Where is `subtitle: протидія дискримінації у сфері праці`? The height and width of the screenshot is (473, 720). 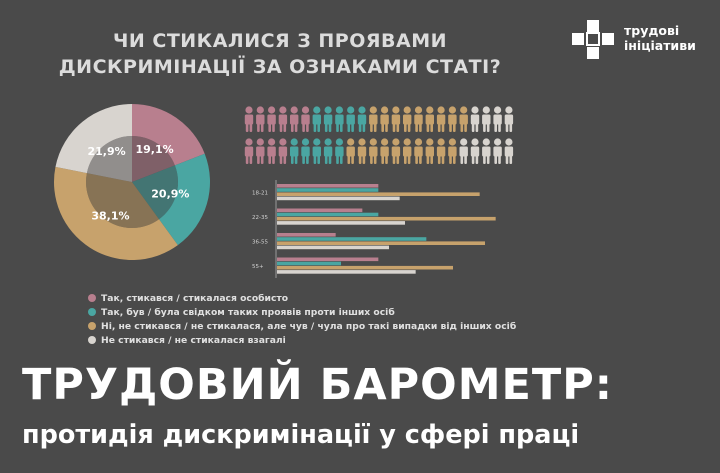
subtitle: протидія дискримінації у сфері праці is located at coordinates (301, 435).